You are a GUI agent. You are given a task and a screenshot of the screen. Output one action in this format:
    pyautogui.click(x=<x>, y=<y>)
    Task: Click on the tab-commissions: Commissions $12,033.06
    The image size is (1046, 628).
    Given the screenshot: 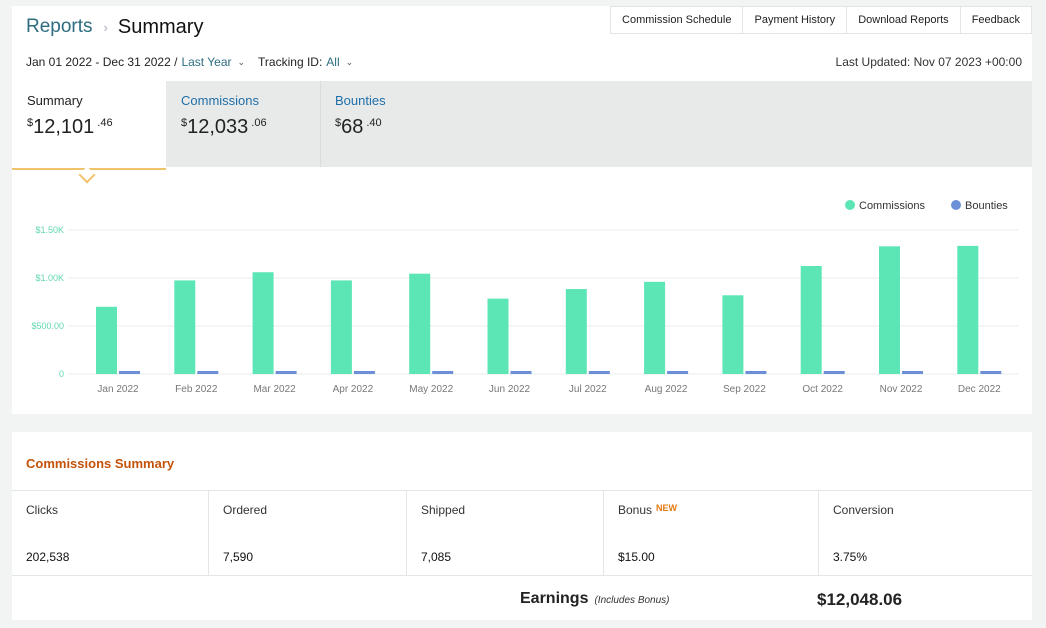 What is the action you would take?
    pyautogui.click(x=243, y=124)
    